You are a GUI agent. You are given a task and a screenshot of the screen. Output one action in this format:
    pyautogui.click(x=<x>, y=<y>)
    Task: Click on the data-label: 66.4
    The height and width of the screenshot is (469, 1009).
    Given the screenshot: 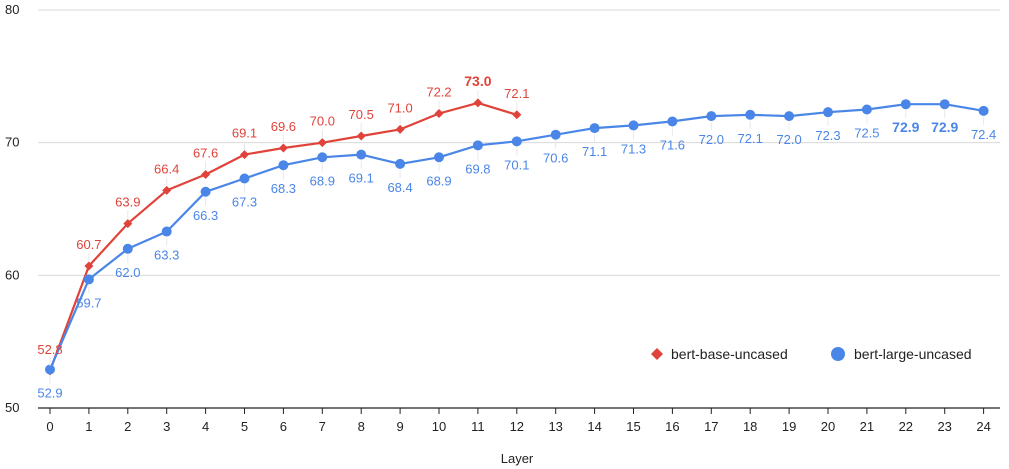 What is the action you would take?
    pyautogui.click(x=166, y=168)
    